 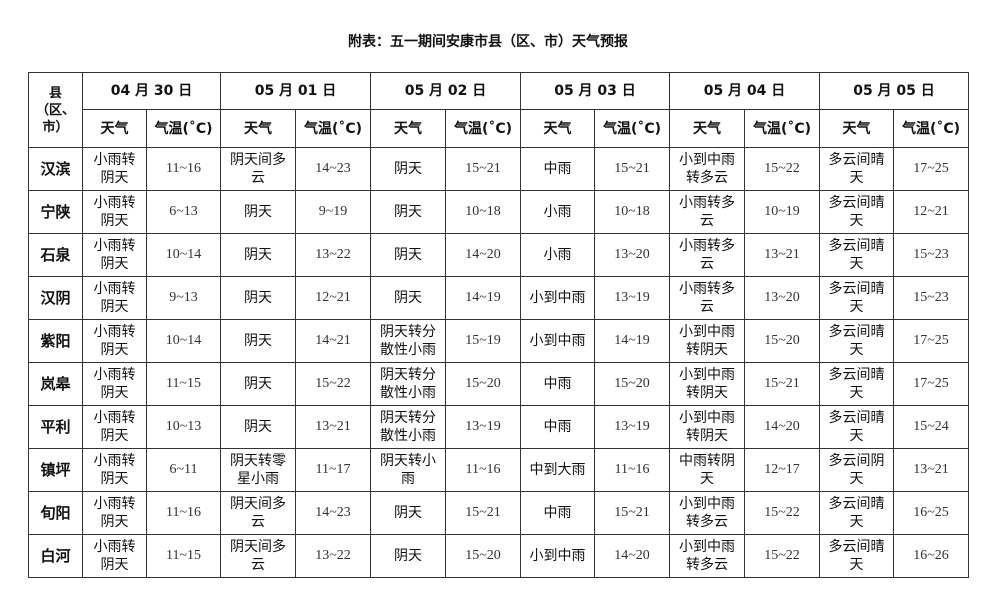 What do you see at coordinates (55, 513) in the screenshot?
I see `county-name: 旬阳` at bounding box center [55, 513].